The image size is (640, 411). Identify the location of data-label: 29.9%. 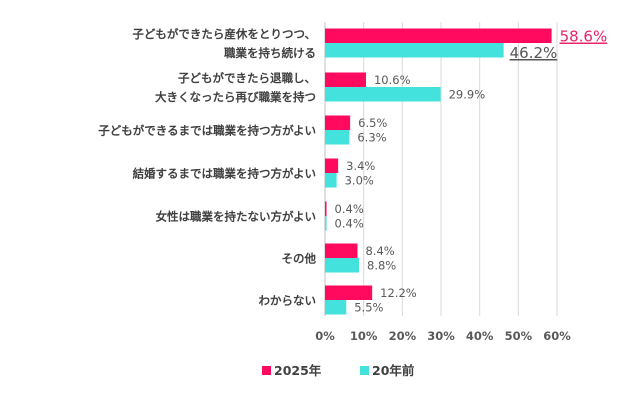
(467, 95).